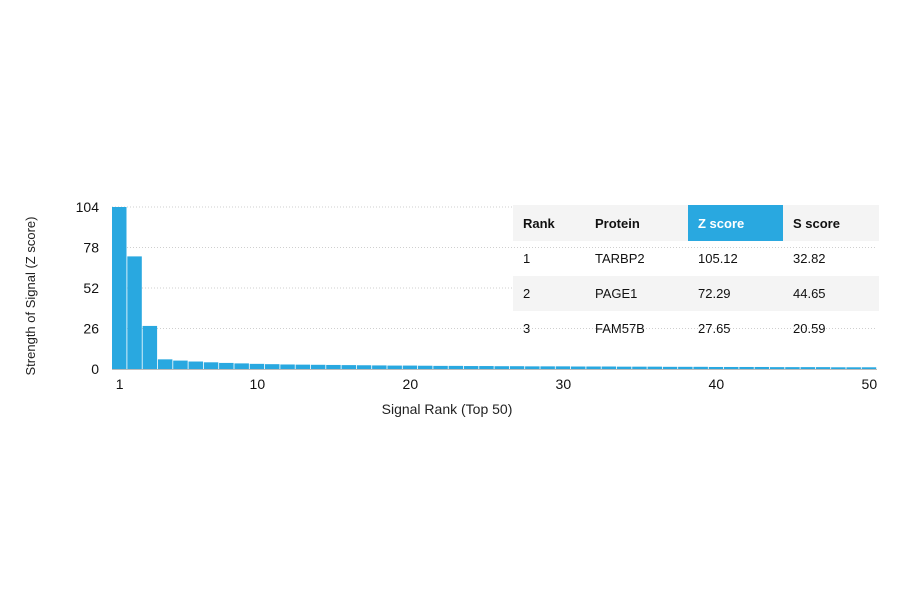  What do you see at coordinates (696, 328) in the screenshot?
I see `table-row: 3 FAM57B 27.65 20.59` at bounding box center [696, 328].